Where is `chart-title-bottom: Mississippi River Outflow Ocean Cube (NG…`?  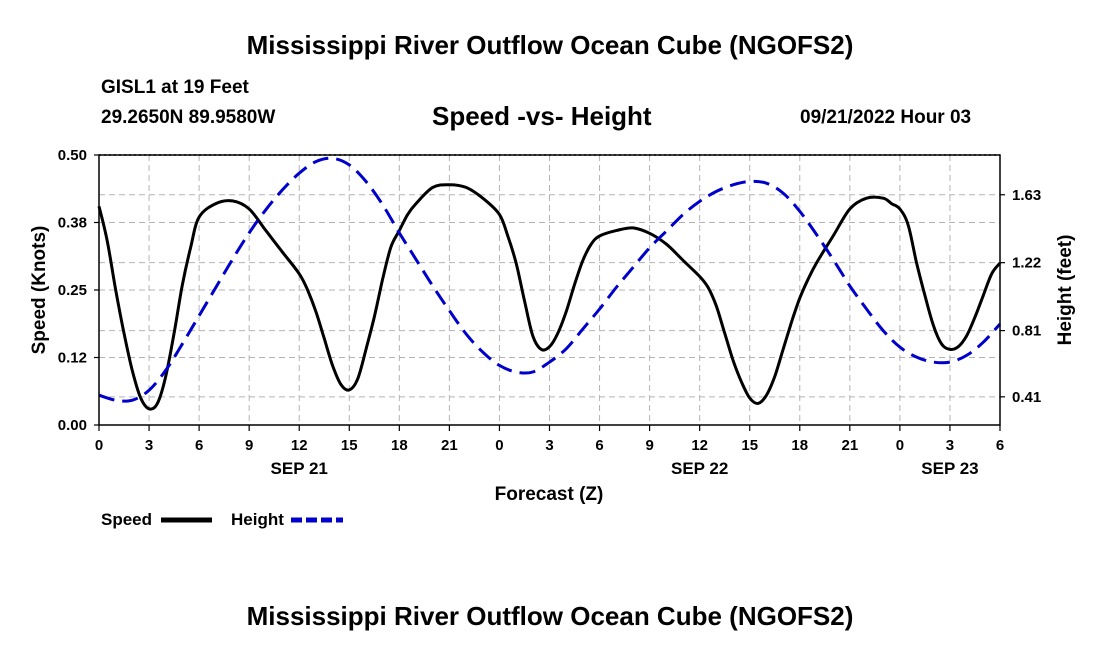
chart-title-bottom: Mississippi River Outflow Ocean Cube (NG… is located at coordinates (550, 616).